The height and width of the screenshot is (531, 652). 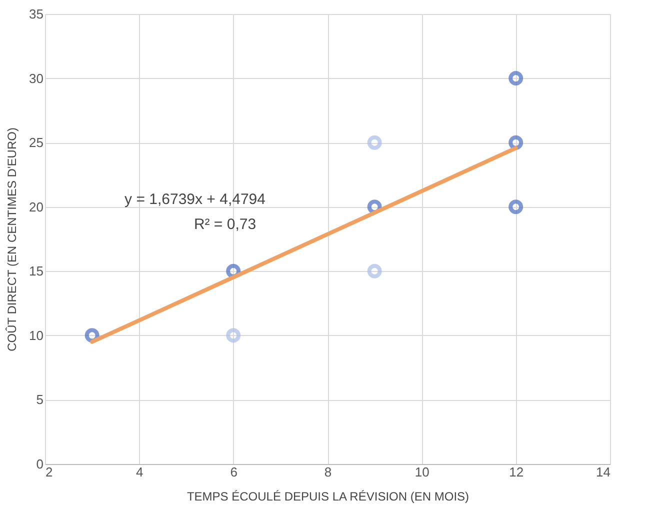 What do you see at coordinates (36, 335) in the screenshot?
I see `y-tick-label: 10` at bounding box center [36, 335].